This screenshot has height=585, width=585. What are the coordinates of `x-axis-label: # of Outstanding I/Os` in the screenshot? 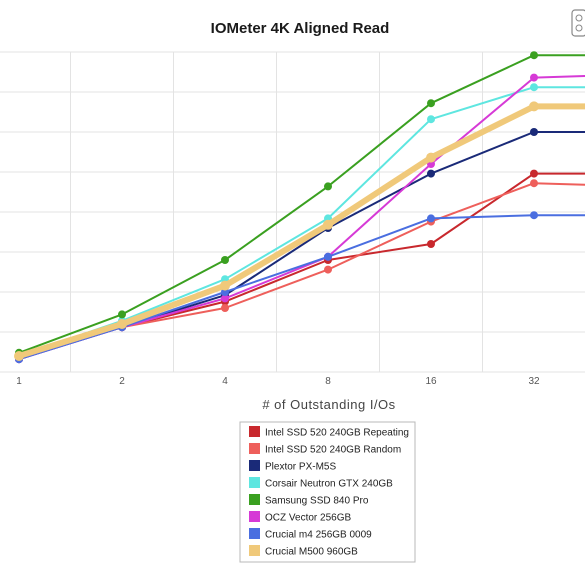 It's located at (328, 404).